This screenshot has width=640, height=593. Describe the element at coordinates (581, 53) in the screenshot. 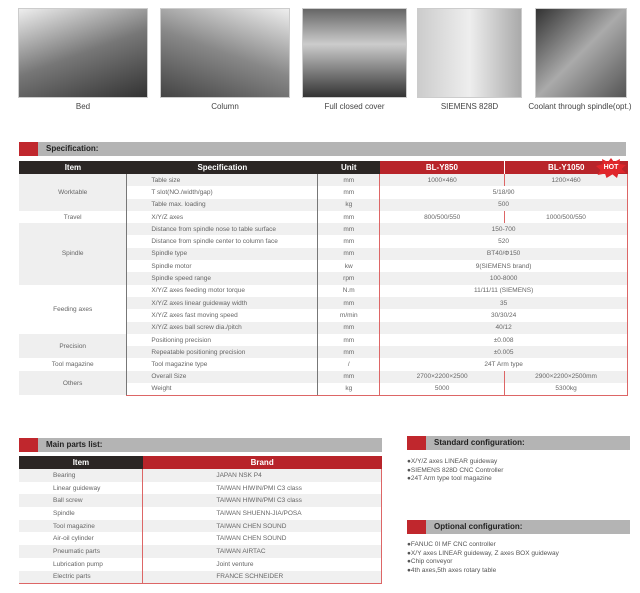

I see `coolant-spindle-photo` at that location.